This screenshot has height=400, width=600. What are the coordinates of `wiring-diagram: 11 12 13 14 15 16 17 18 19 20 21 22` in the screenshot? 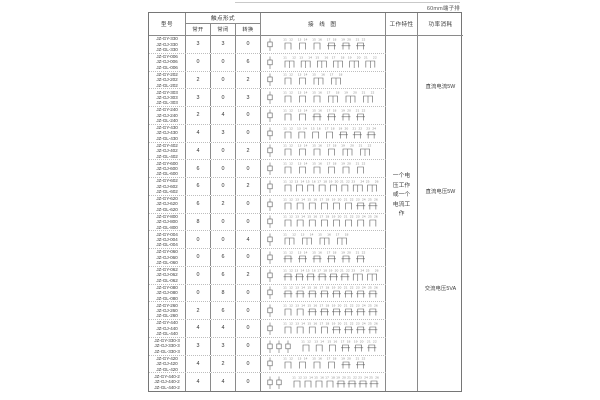 It's located at (322, 62).